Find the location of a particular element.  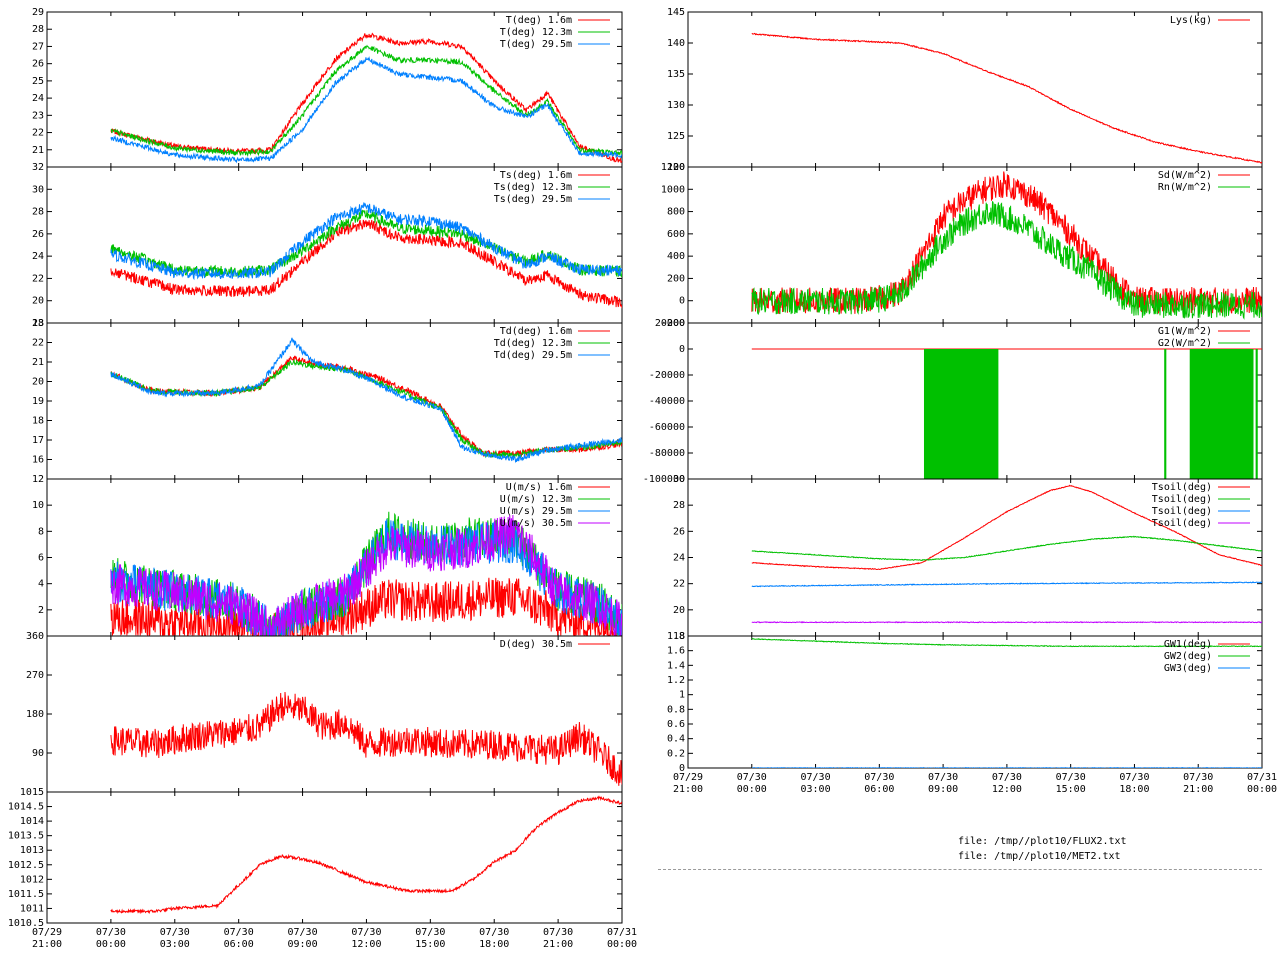

y-tick-label: 1013 is located at coordinates (32, 850).